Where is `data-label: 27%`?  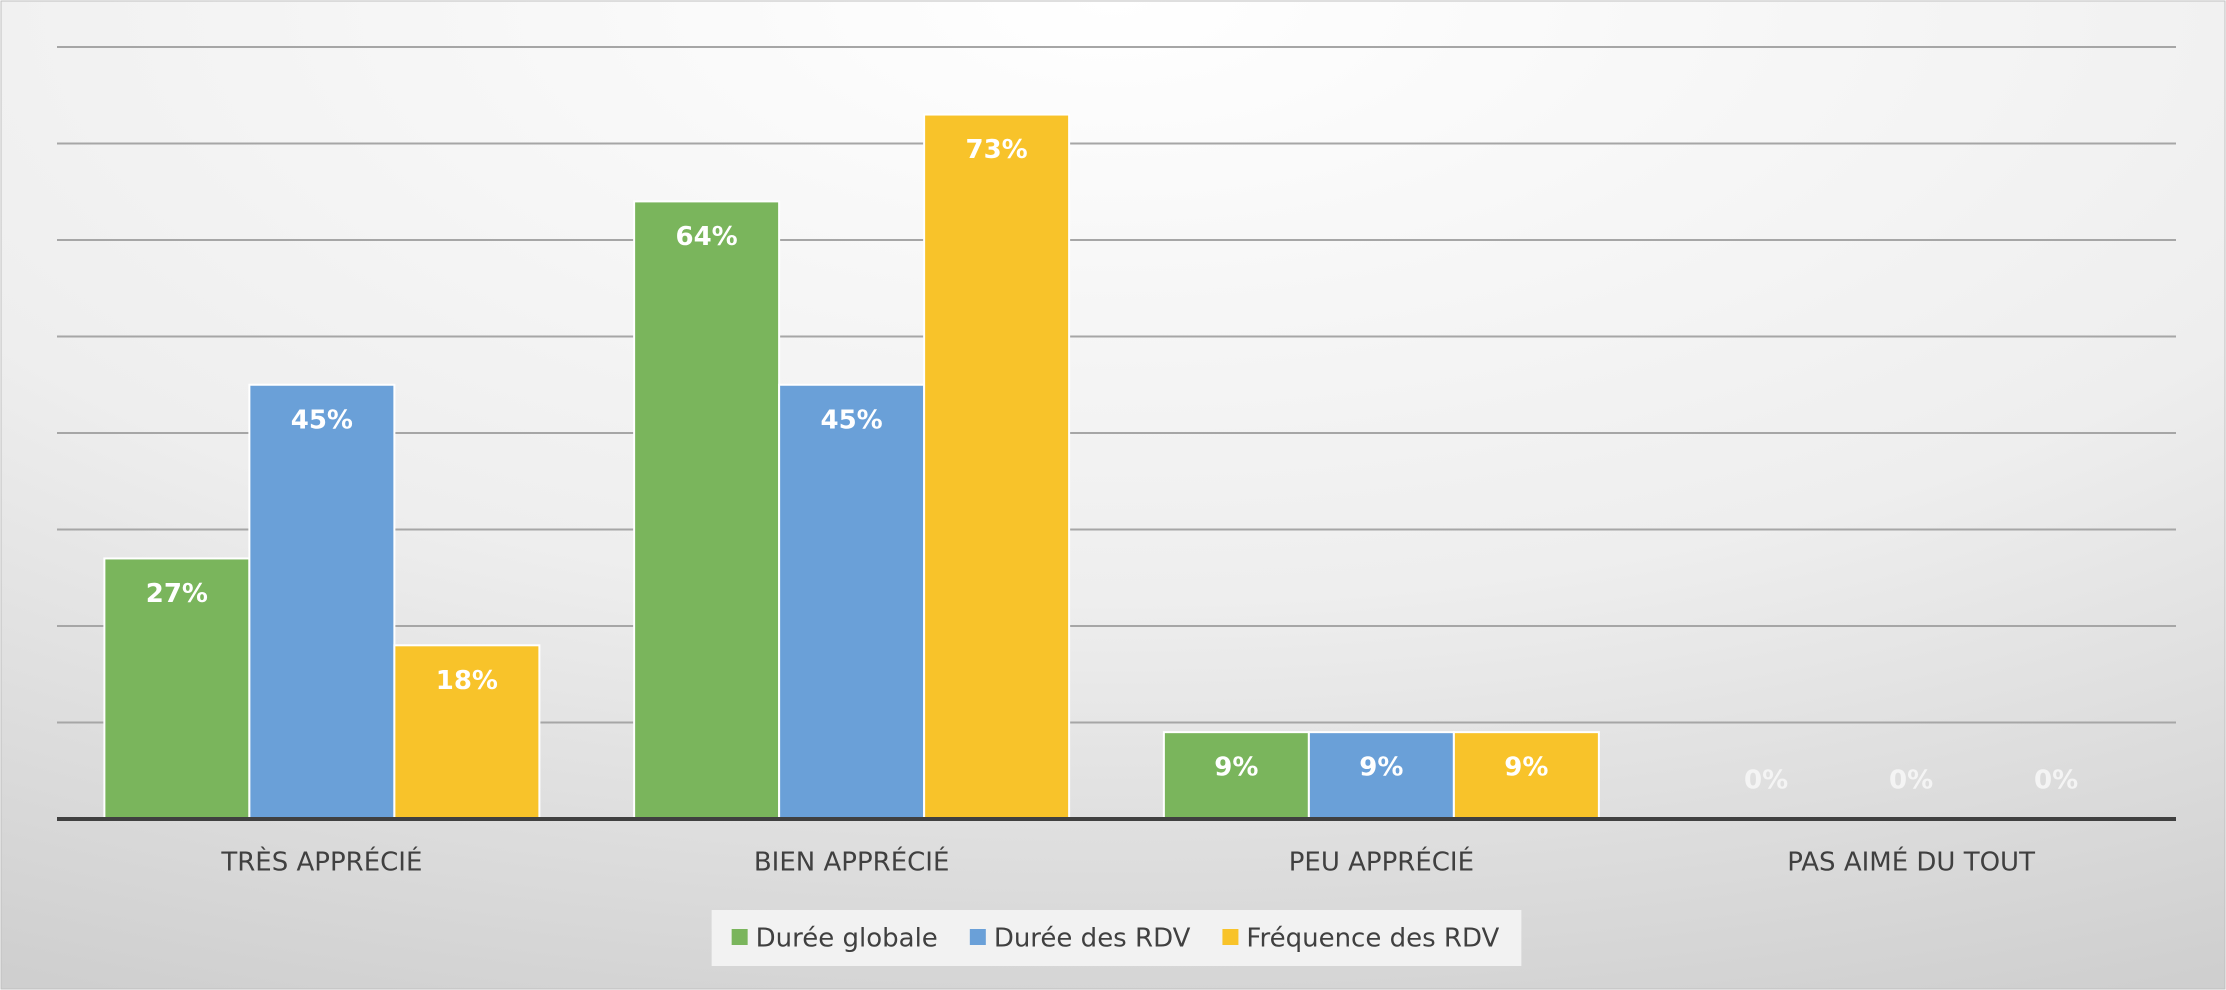
data-label: 27% is located at coordinates (177, 594).